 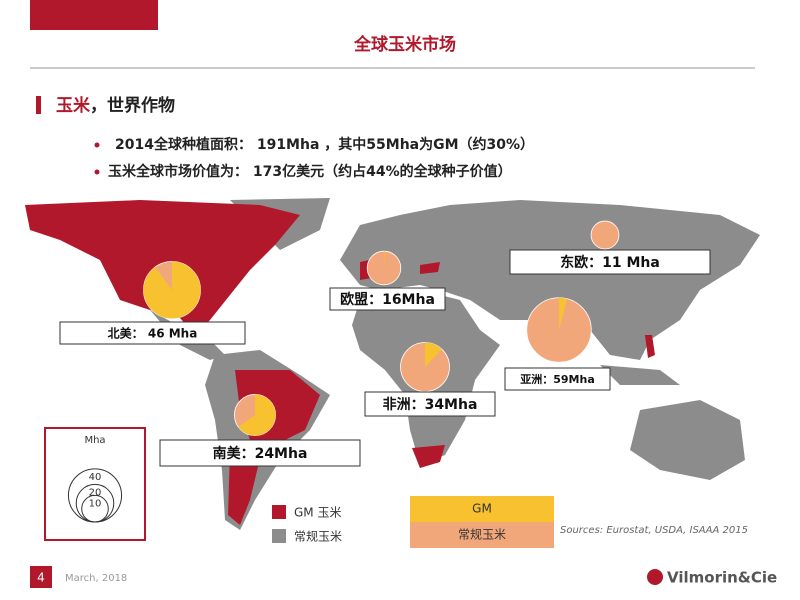 What do you see at coordinates (605, 235) in the screenshot?
I see `pie-conventional` at bounding box center [605, 235].